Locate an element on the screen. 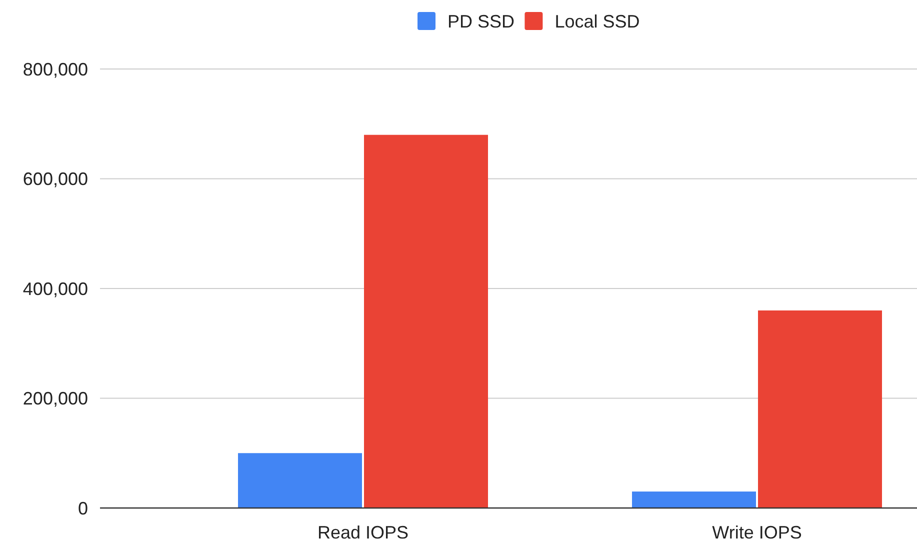  legend-label: PD SSD is located at coordinates (481, 21).